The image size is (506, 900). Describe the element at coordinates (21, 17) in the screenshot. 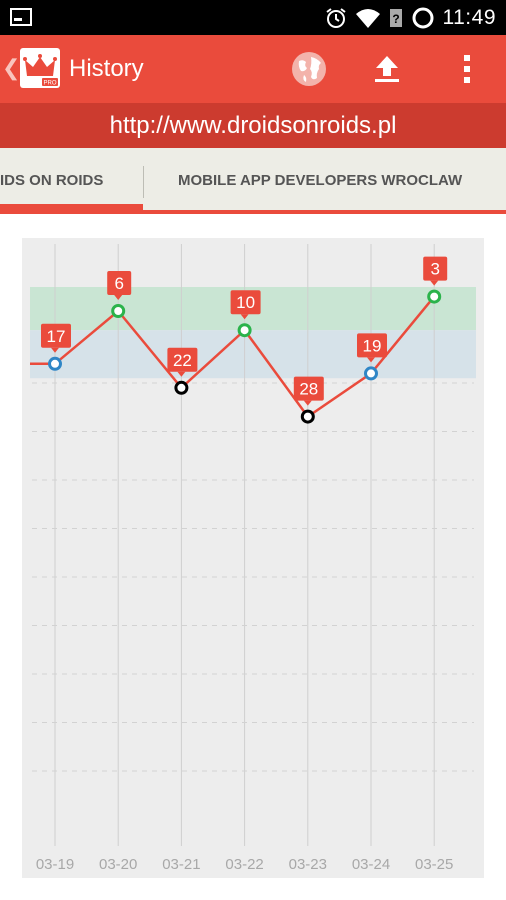

I see `screenshot-icon` at that location.